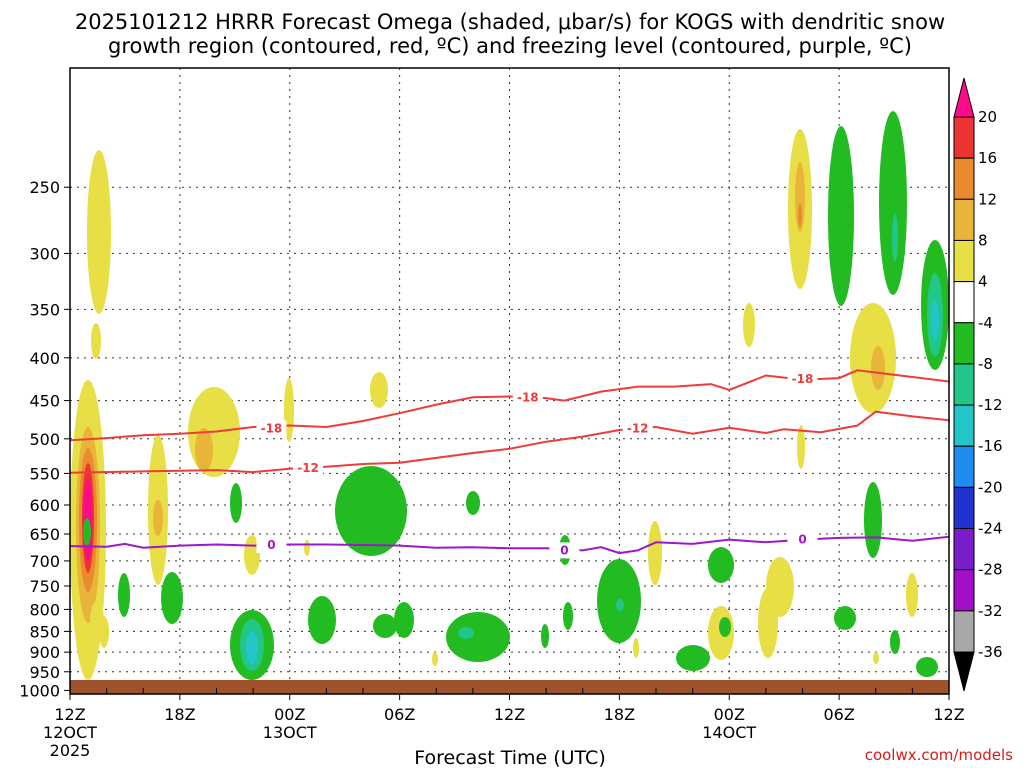 This screenshot has width=1024, height=768. What do you see at coordinates (729, 732) in the screenshot?
I see `x-tick-date-label: 14OCT` at bounding box center [729, 732].